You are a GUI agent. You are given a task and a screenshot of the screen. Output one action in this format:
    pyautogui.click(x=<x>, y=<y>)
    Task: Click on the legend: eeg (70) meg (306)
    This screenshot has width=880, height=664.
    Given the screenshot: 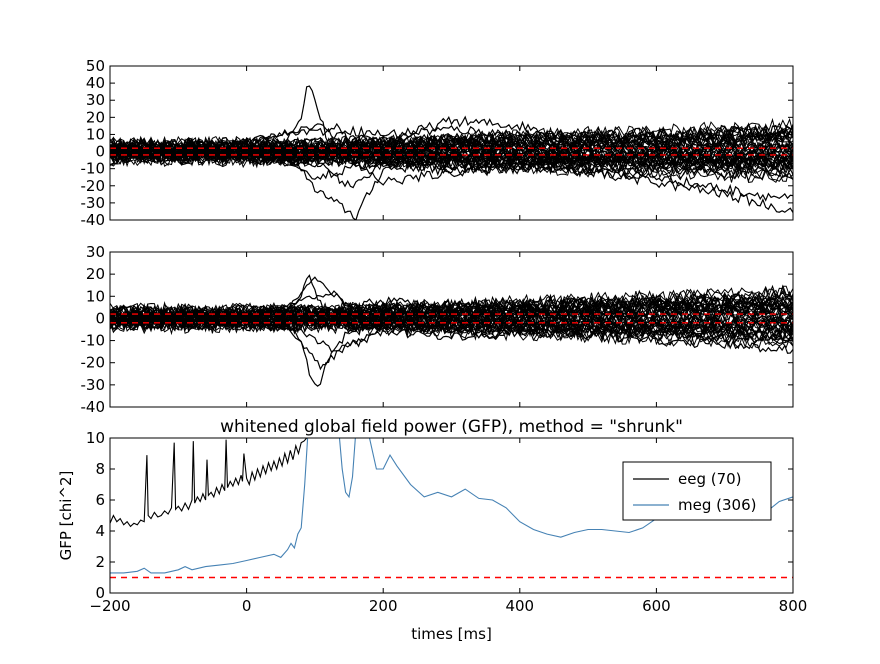 What is the action you would take?
    pyautogui.click(x=697, y=491)
    